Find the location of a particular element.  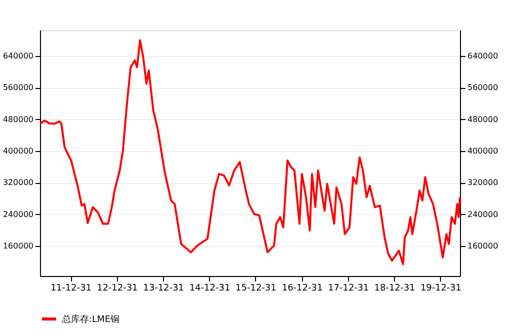

y-tick-label: 240000 is located at coordinates (18, 214).